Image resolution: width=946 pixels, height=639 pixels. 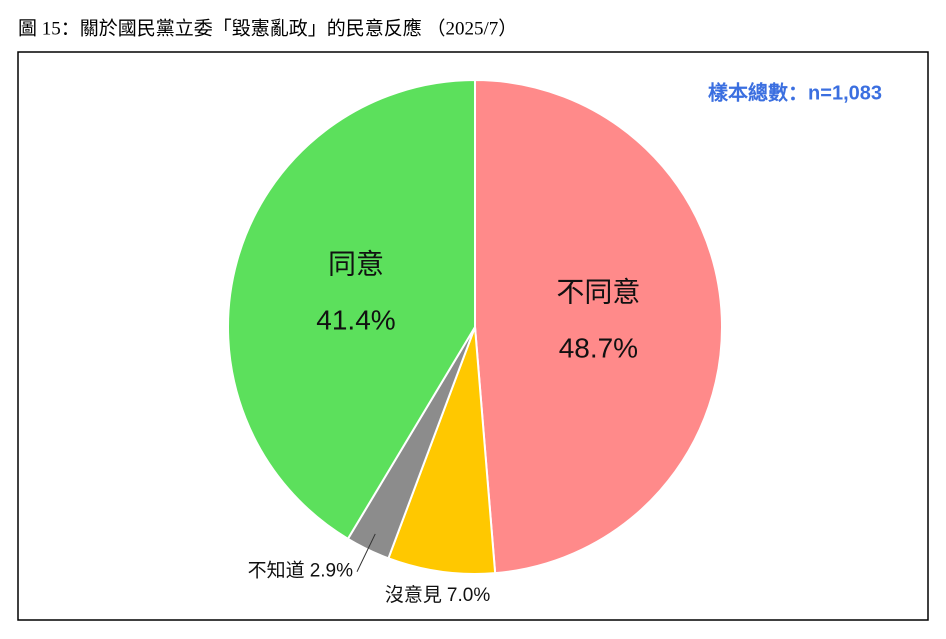 What do you see at coordinates (276, 571) in the screenshot?
I see `slice-category: 不知道` at bounding box center [276, 571].